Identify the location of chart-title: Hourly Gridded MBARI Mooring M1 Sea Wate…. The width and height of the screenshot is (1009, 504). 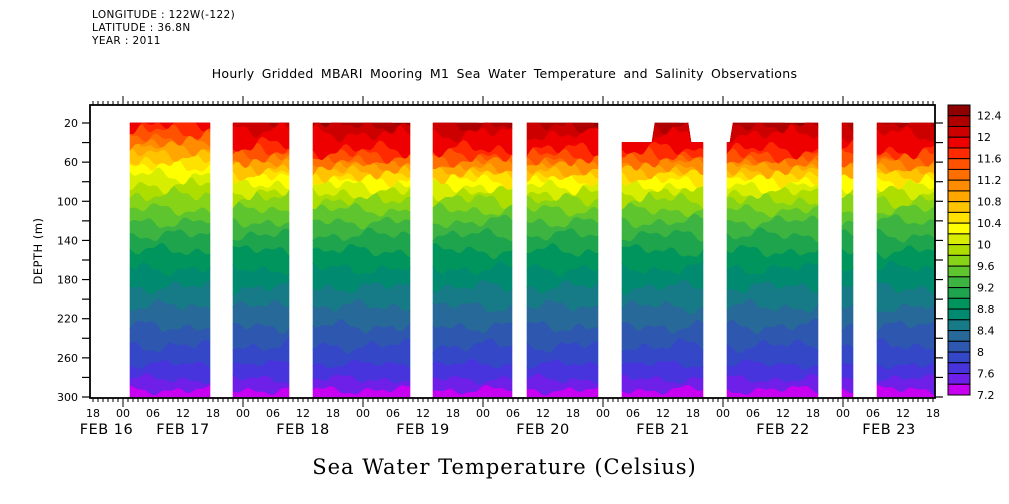
(504, 73).